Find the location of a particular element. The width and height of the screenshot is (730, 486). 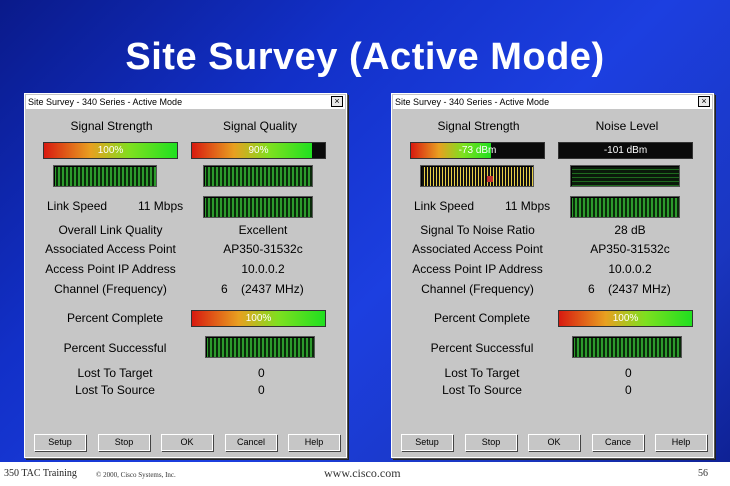

signal-strength-bar: -73 dBm is located at coordinates (477, 150).